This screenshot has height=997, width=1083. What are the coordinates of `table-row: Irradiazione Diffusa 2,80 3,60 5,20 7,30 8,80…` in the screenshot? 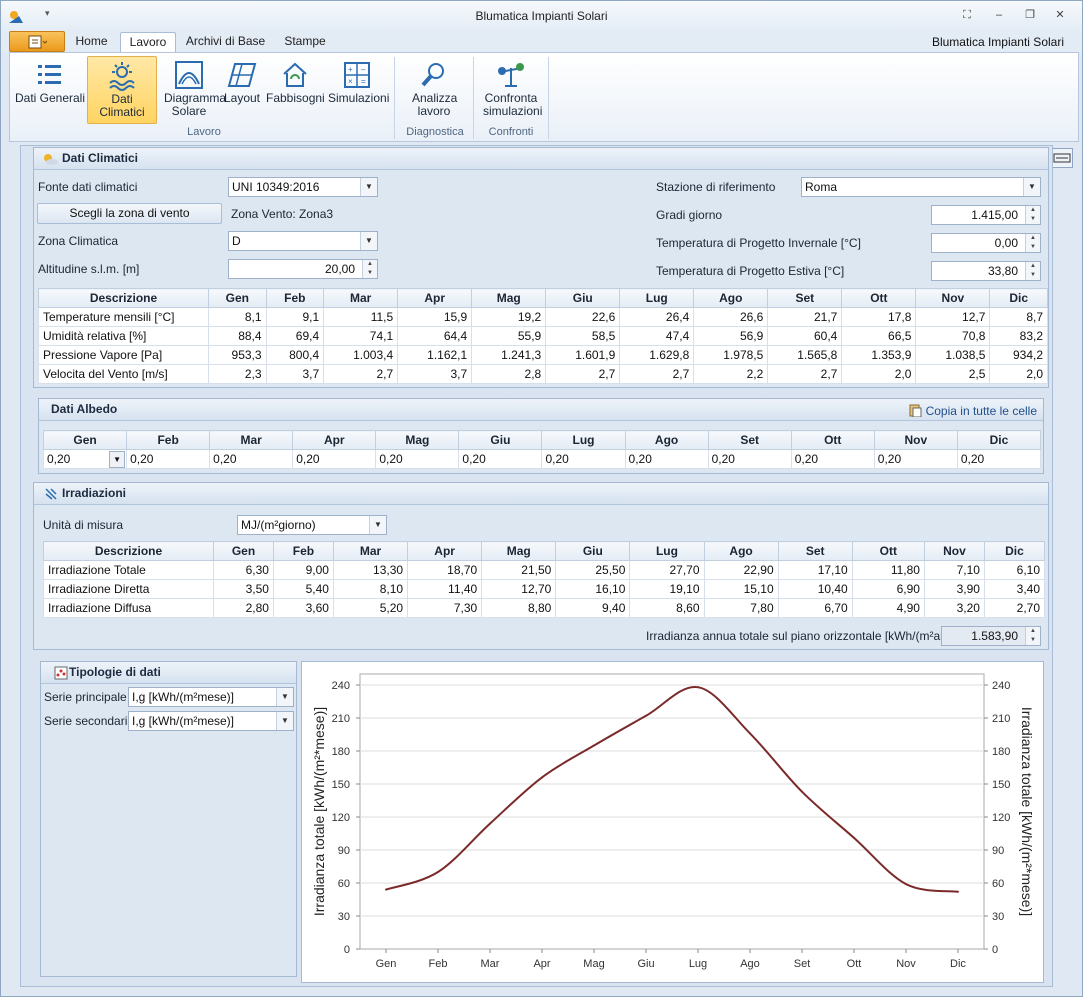 It's located at (544, 608).